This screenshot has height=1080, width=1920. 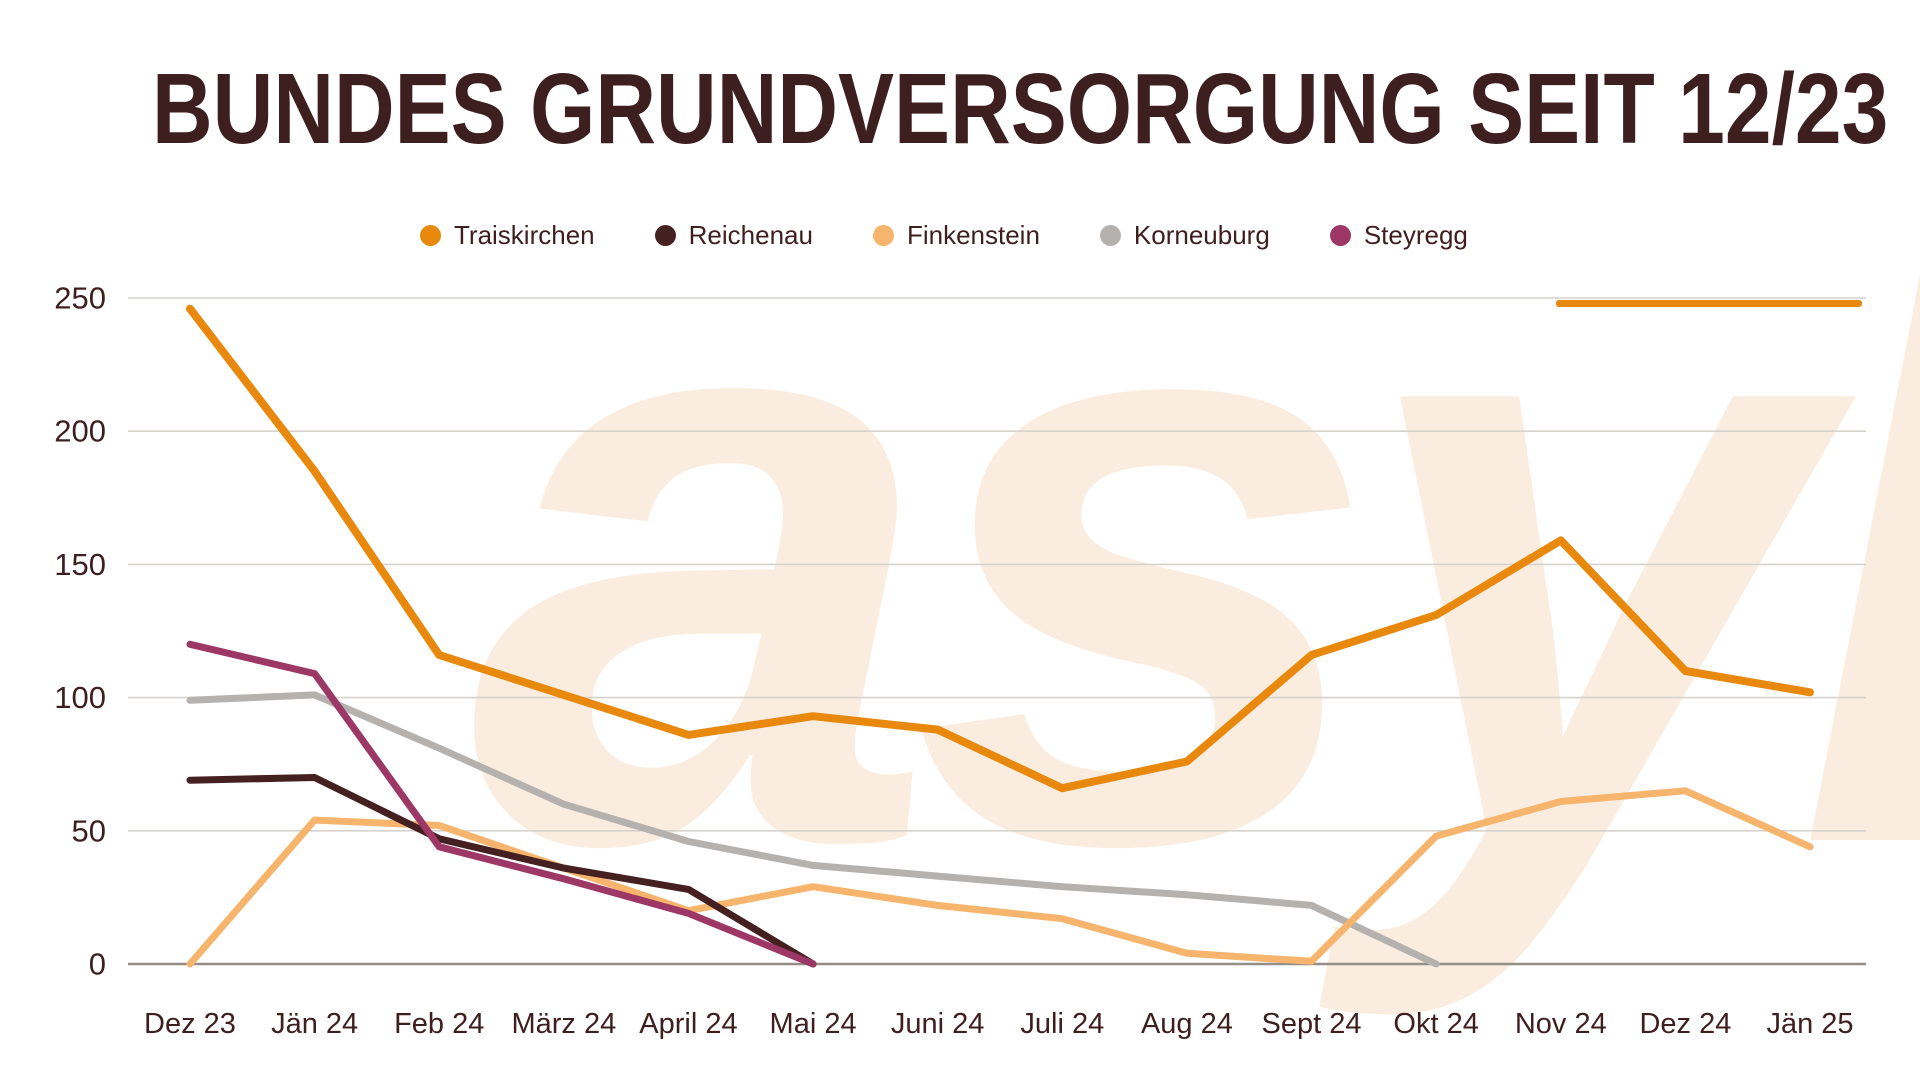 I want to click on x-tick-label: Dez 23, so click(x=190, y=1024).